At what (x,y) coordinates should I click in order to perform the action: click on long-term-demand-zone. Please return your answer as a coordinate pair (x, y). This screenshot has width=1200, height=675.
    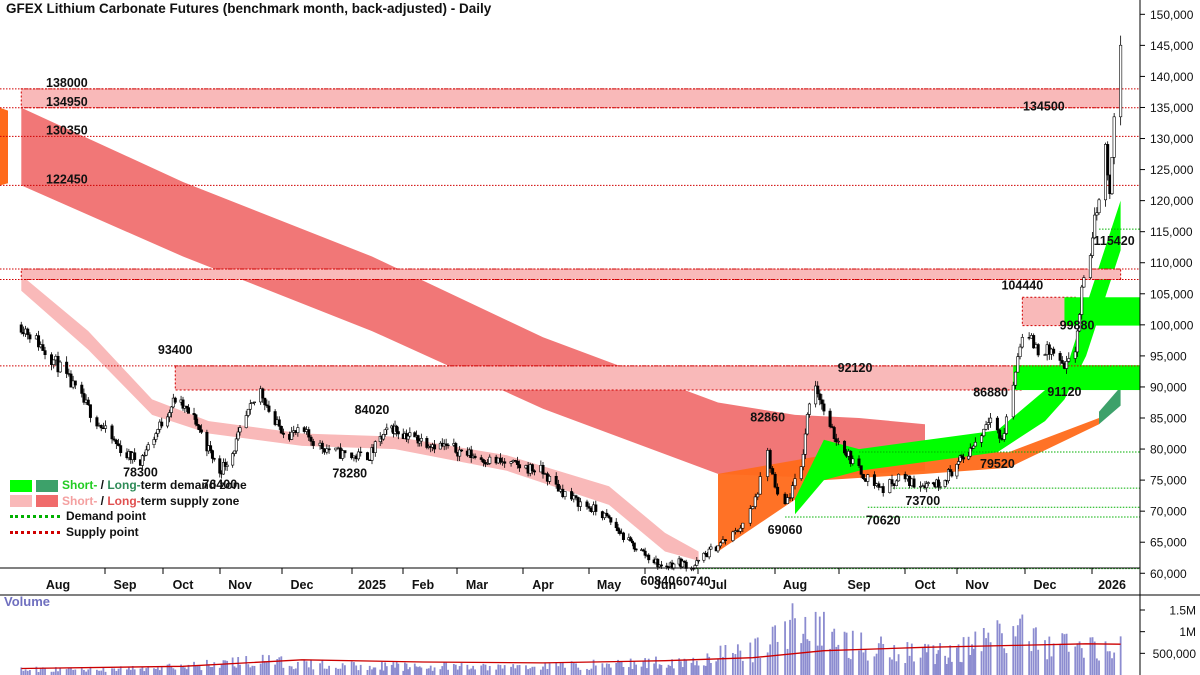
    Looking at the image, I should click on (1110, 405).